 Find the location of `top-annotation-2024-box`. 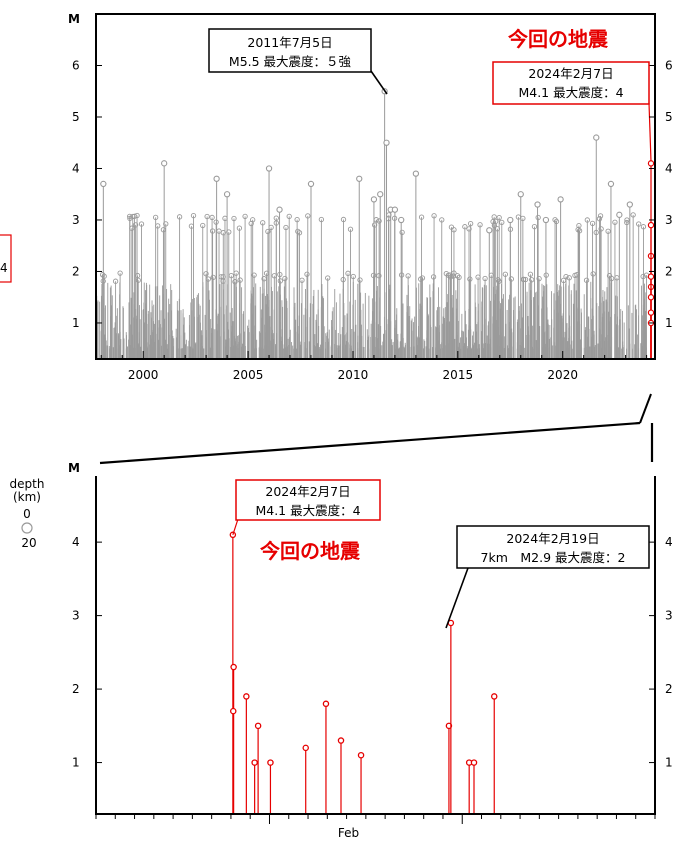

top-annotation-2024-box is located at coordinates (571, 83).